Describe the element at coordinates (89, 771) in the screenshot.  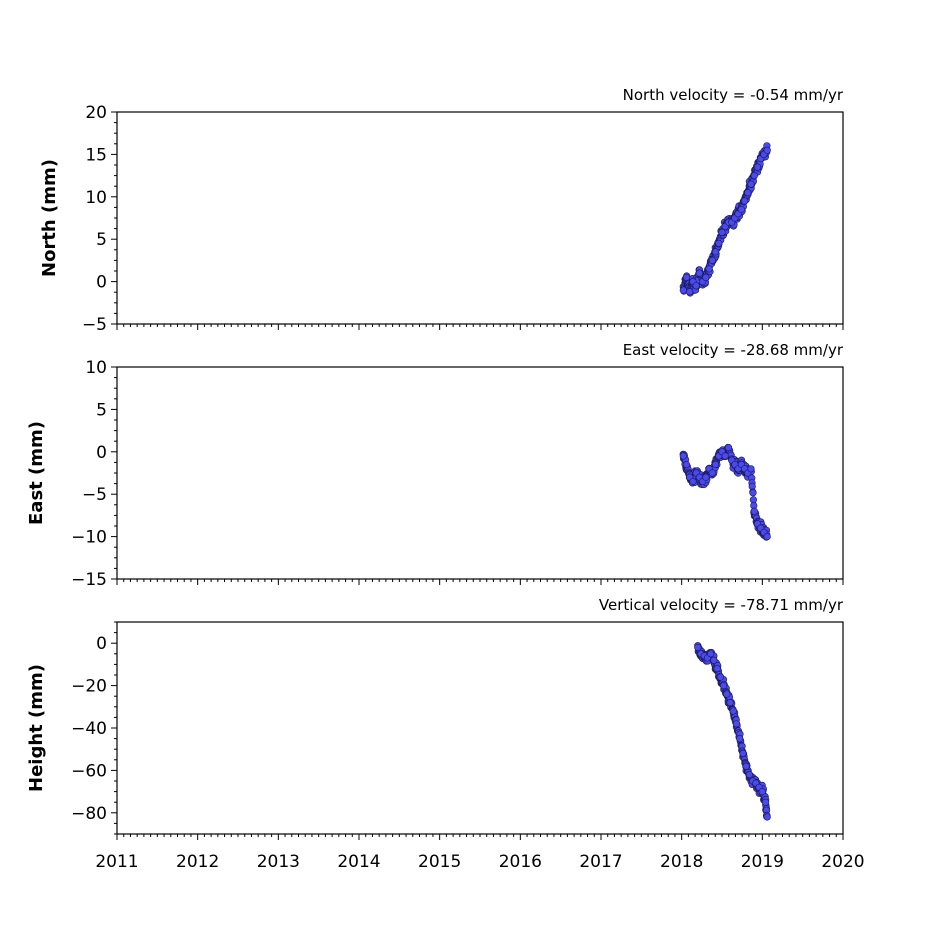
I see `height-y-tick-label: −60` at that location.